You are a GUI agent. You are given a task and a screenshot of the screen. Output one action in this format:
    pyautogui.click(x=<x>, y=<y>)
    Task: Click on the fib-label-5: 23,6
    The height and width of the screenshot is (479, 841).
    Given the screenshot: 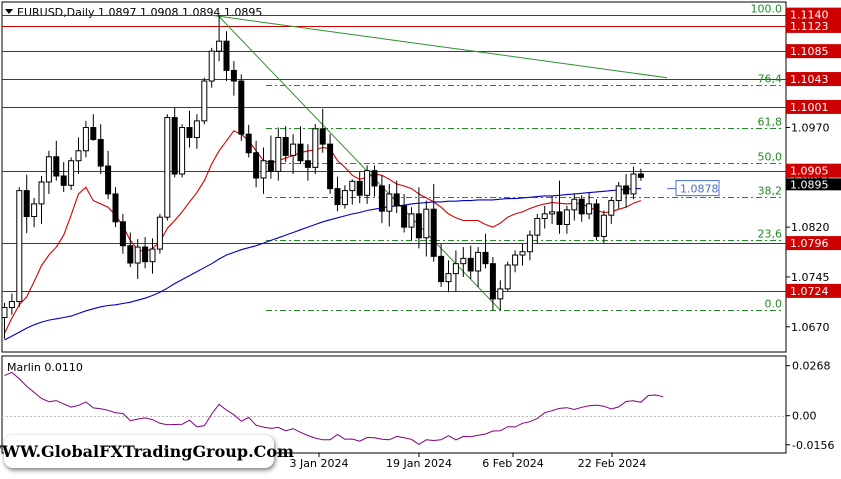 What is the action you would take?
    pyautogui.click(x=770, y=234)
    